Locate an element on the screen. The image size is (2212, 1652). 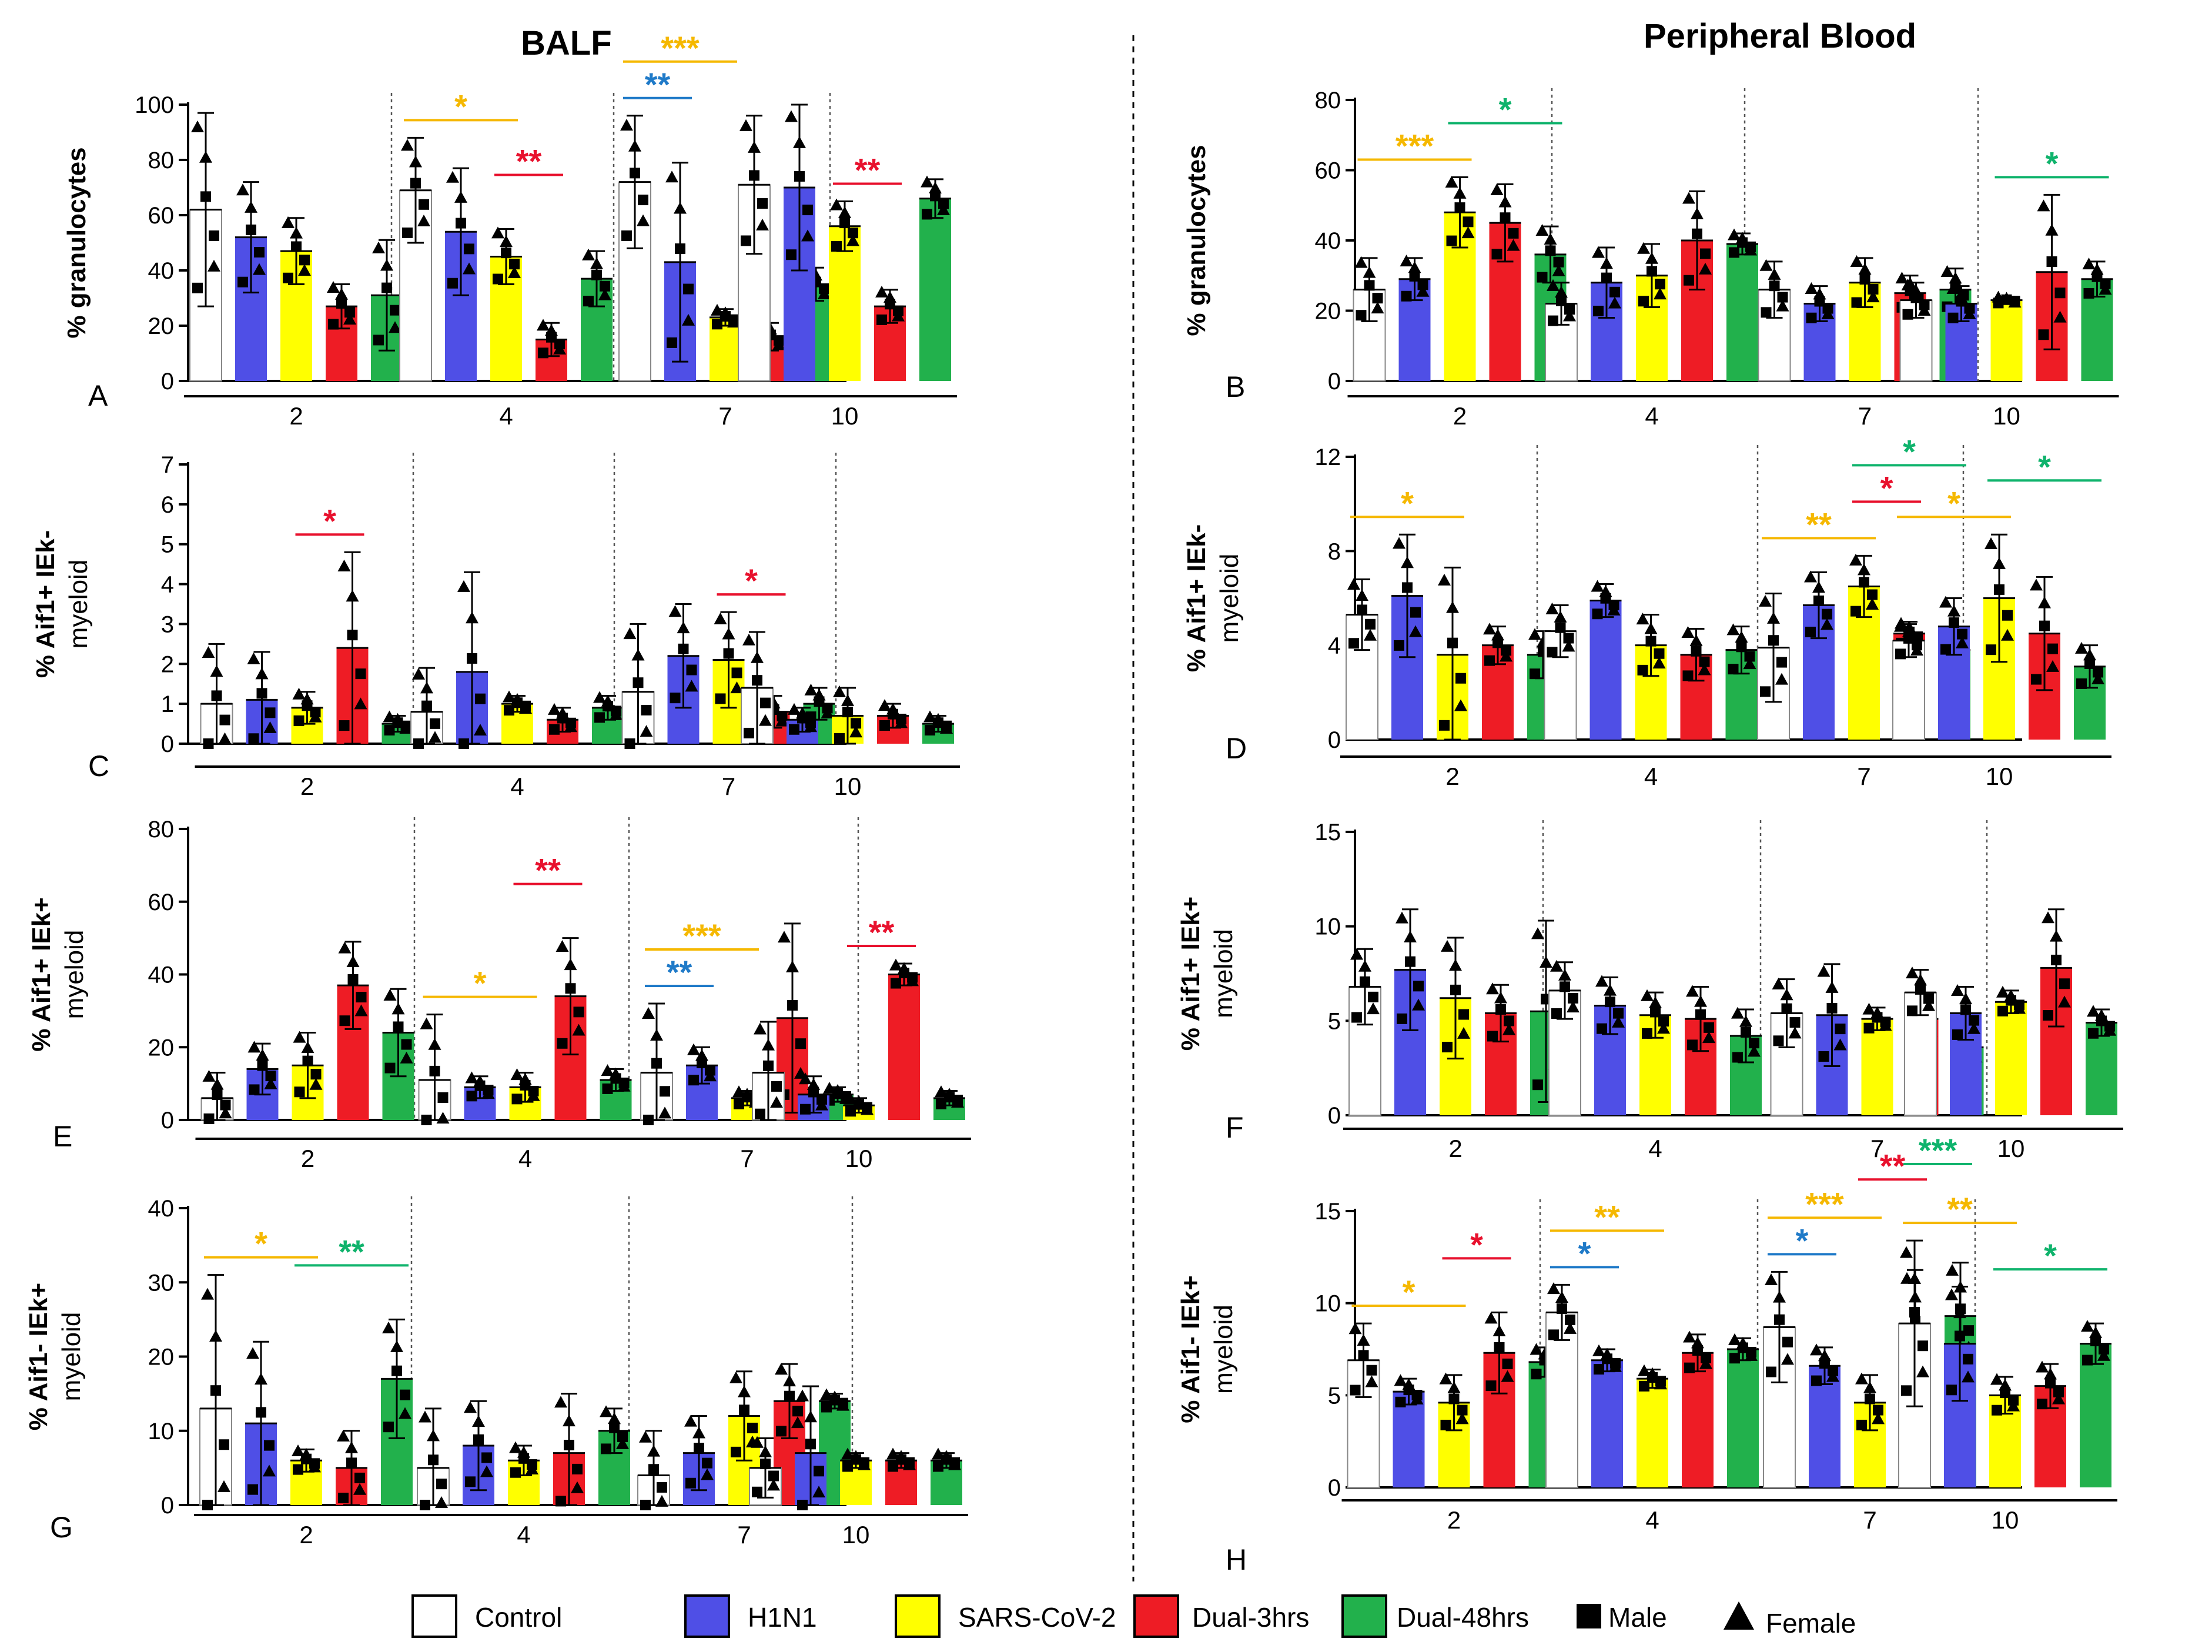
y-tick-label-b: 40 is located at coordinates (1328, 241).